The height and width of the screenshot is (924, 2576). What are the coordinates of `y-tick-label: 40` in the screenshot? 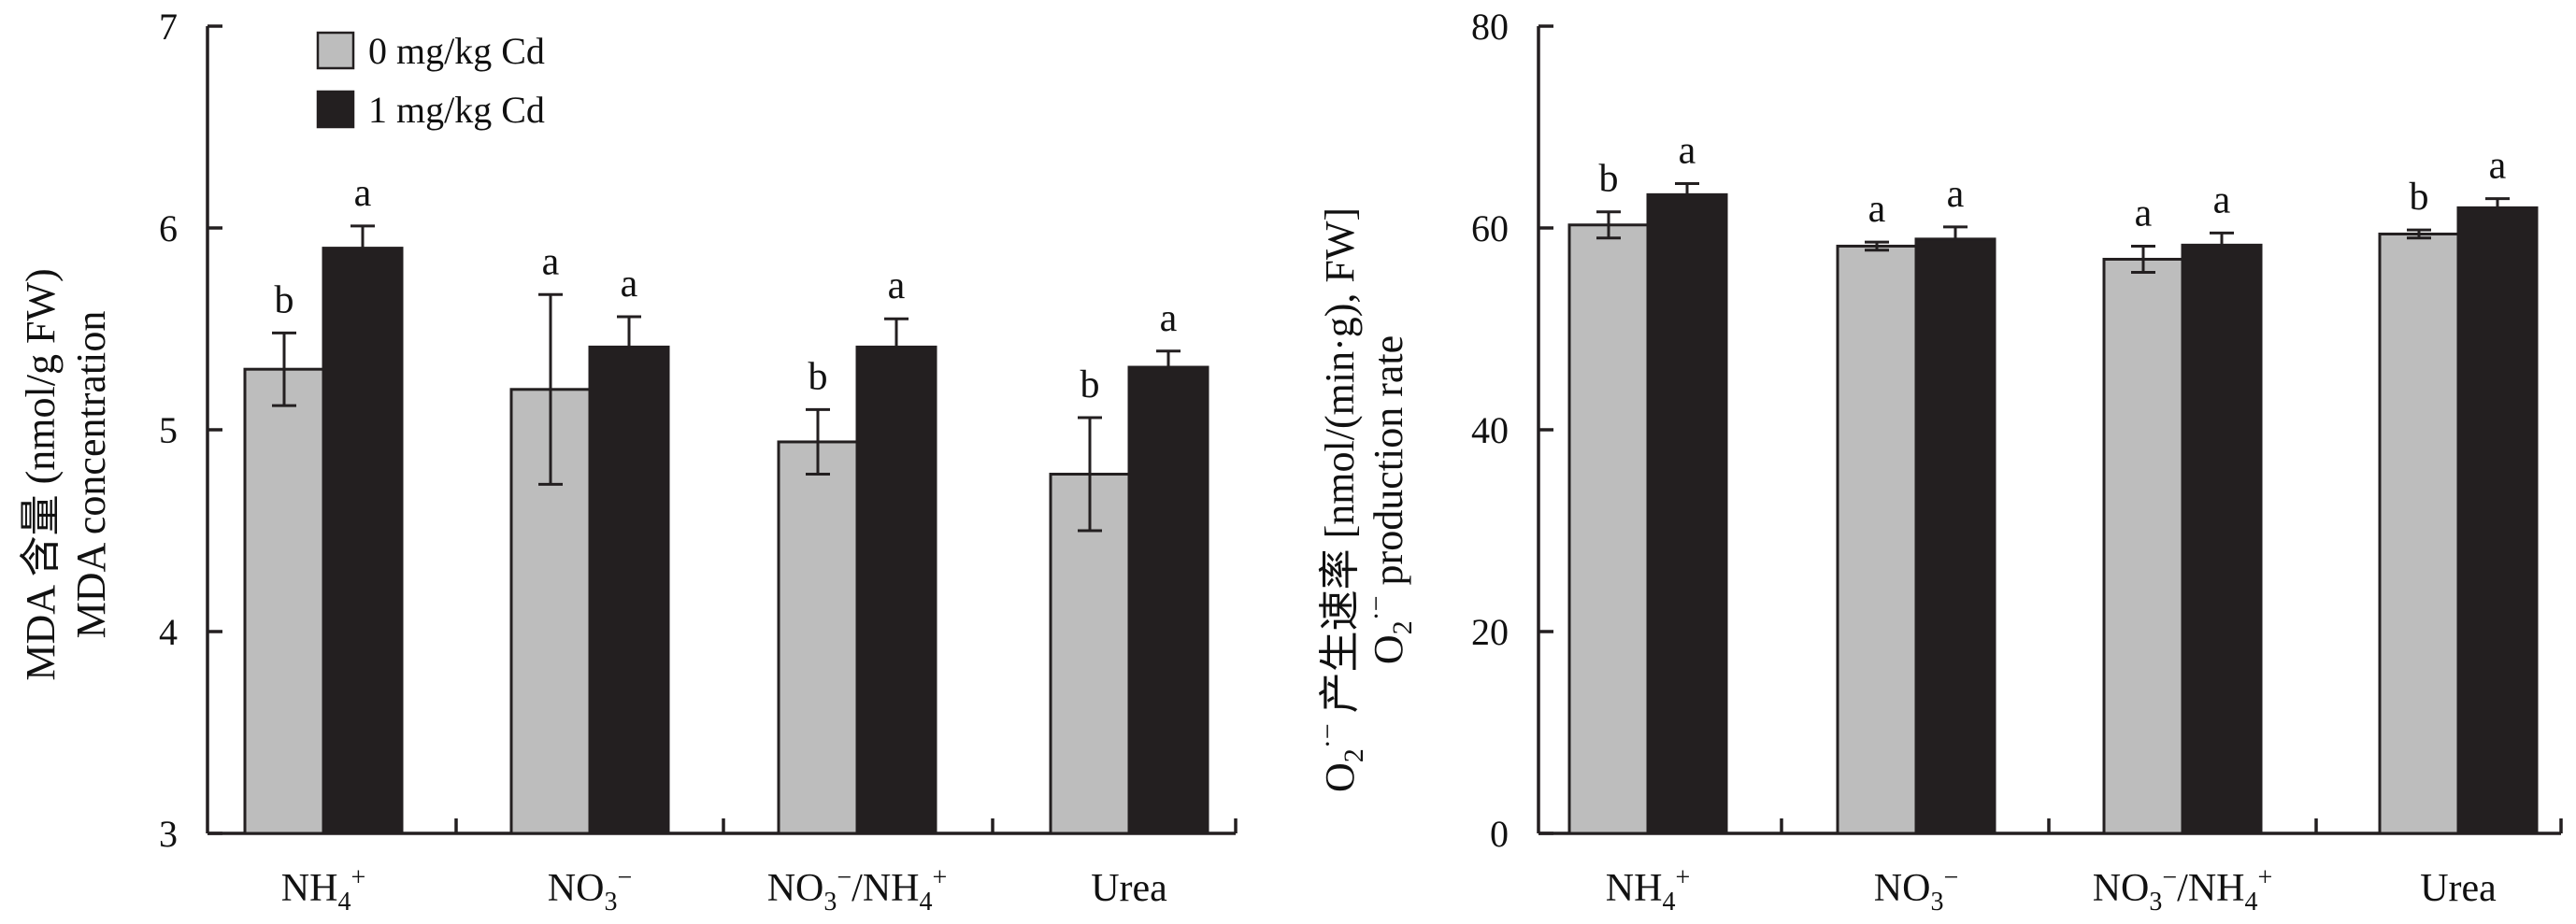 It's located at (1490, 430).